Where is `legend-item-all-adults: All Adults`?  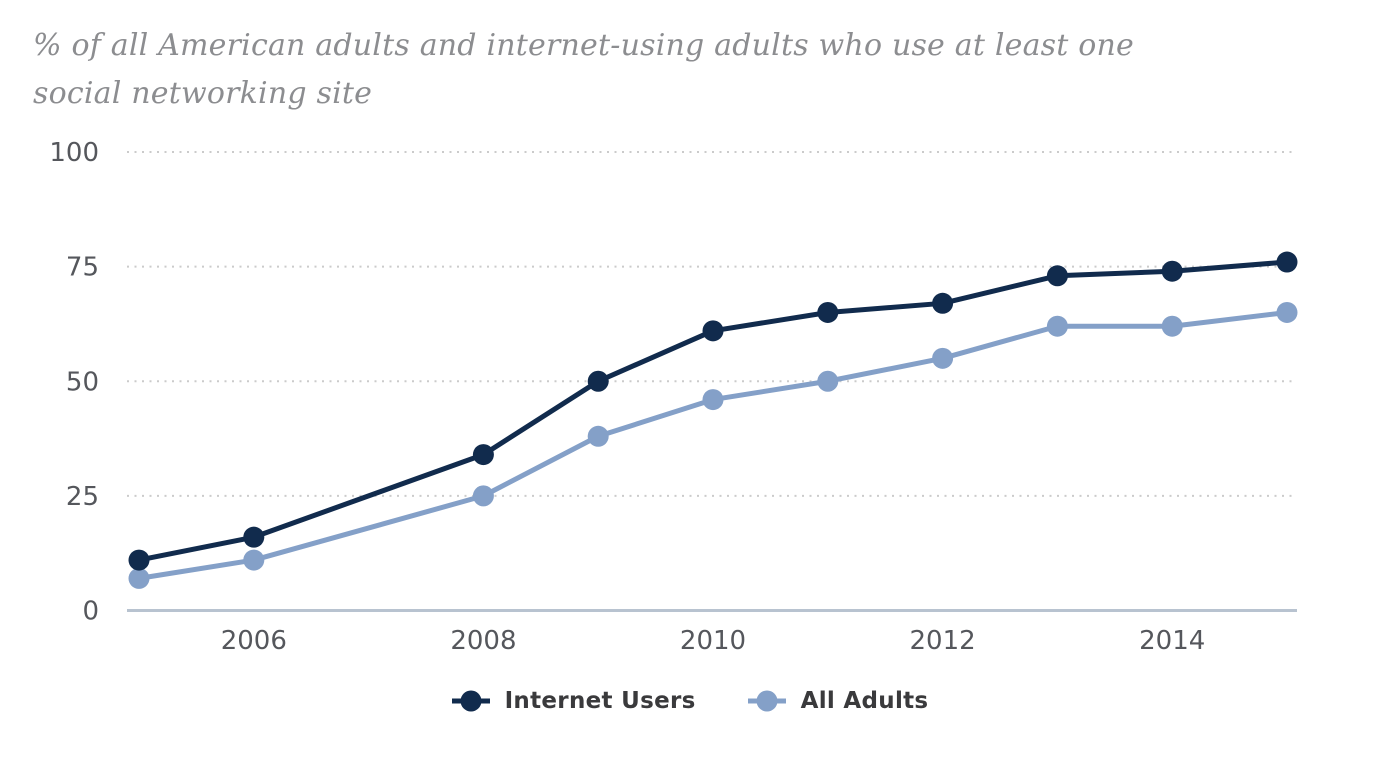
legend-item-all-adults: All Adults is located at coordinates (837, 701).